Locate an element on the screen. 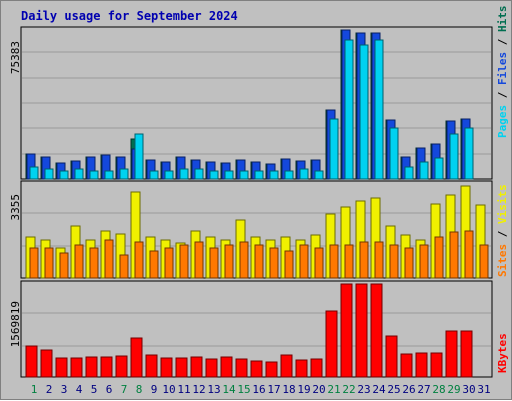  x-tick-label-15: 15 is located at coordinates (243, 389).